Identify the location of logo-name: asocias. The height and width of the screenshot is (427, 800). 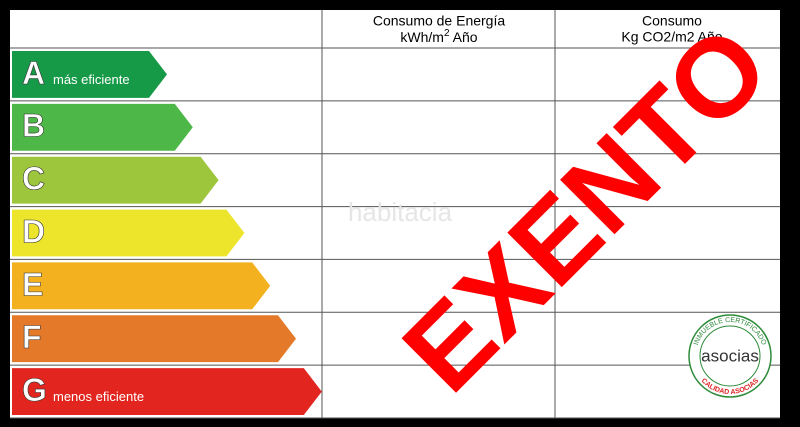
(730, 355).